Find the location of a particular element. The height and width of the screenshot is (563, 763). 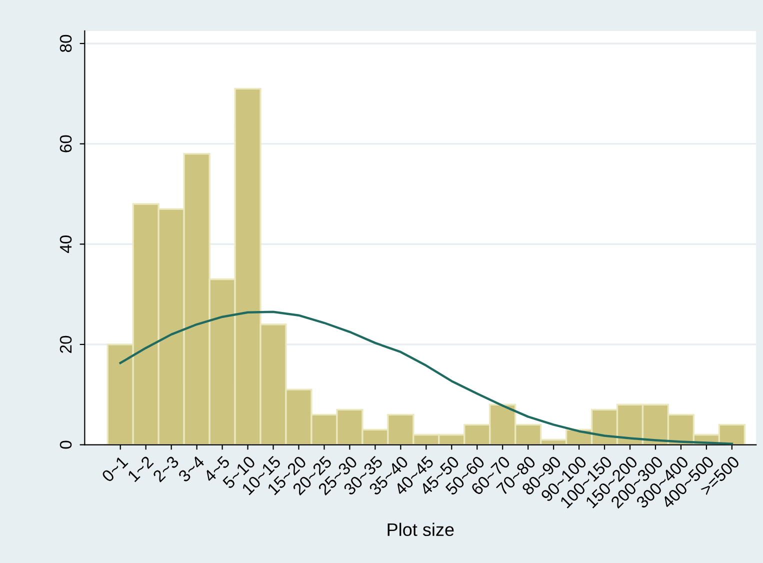

y-tick-label: 40 is located at coordinates (66, 245).